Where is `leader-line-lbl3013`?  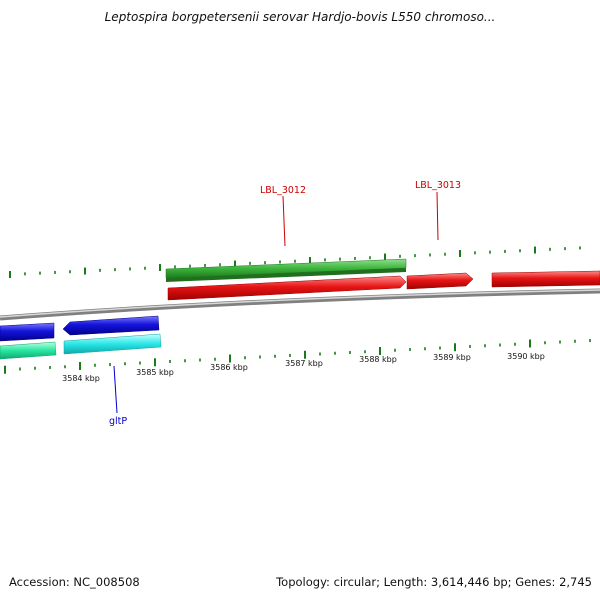
leader-line-lbl3013 is located at coordinates (437, 216).